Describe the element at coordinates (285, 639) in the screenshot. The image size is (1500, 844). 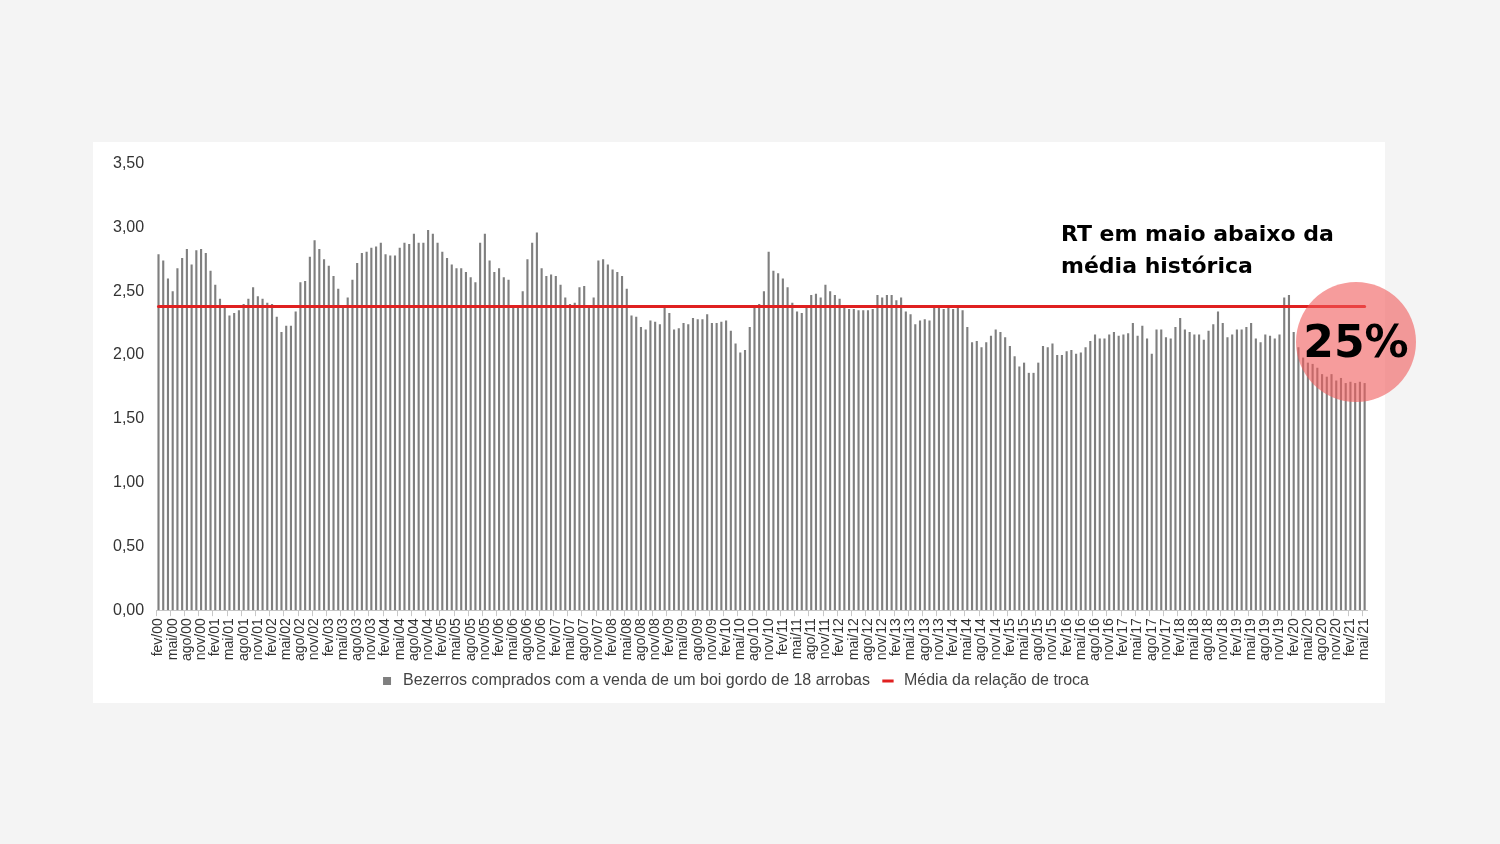
I see `x-tick-label: mai/02` at that location.